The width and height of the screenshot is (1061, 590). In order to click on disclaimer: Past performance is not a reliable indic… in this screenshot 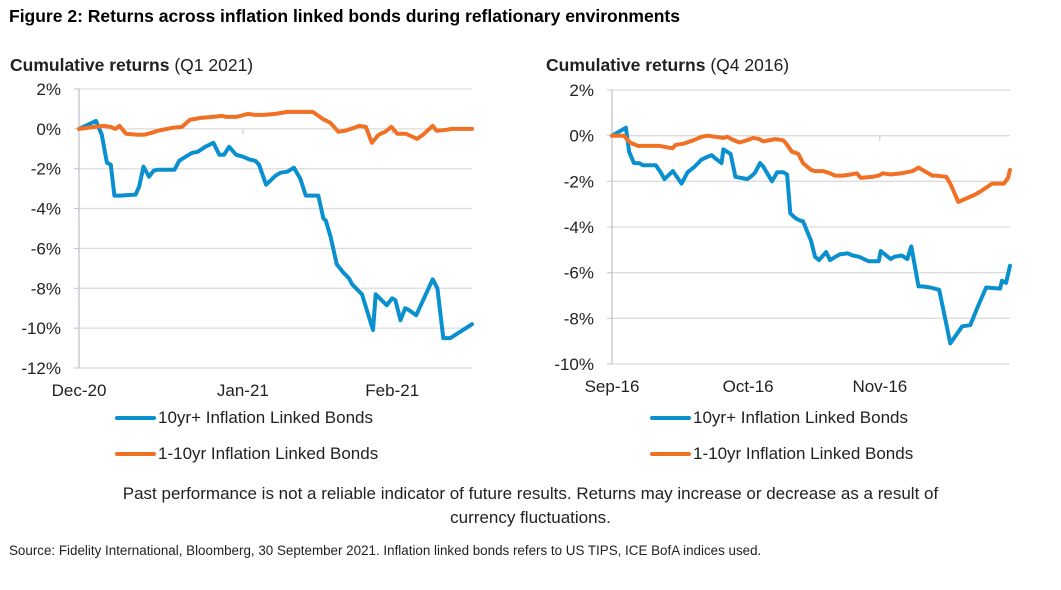, I will do `click(530, 506)`.